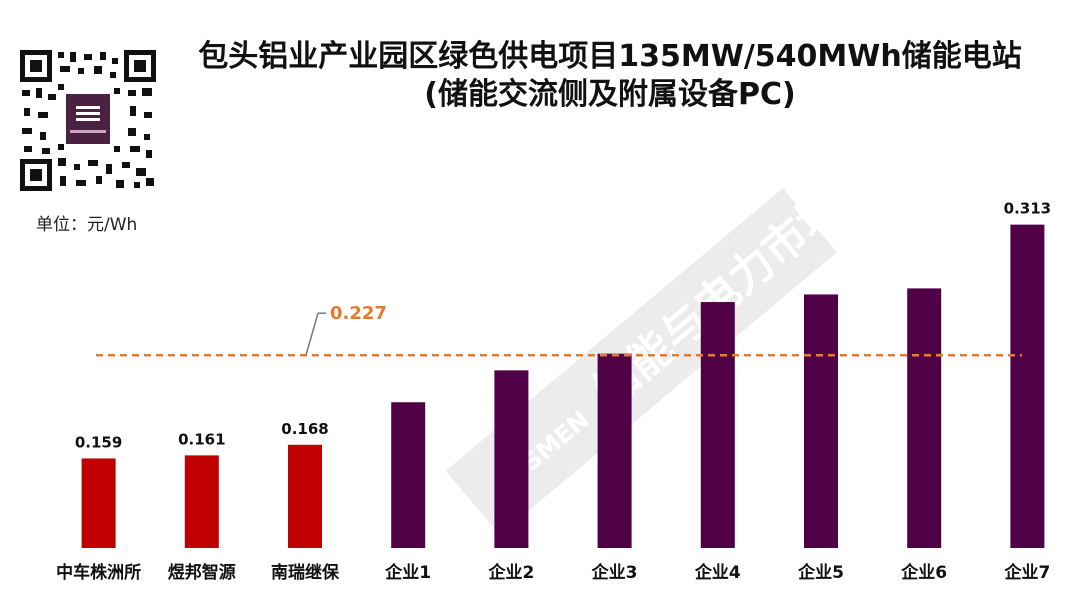 The height and width of the screenshot is (613, 1080). Describe the element at coordinates (304, 429) in the screenshot. I see `bar-value-label-3: 0.168` at that location.